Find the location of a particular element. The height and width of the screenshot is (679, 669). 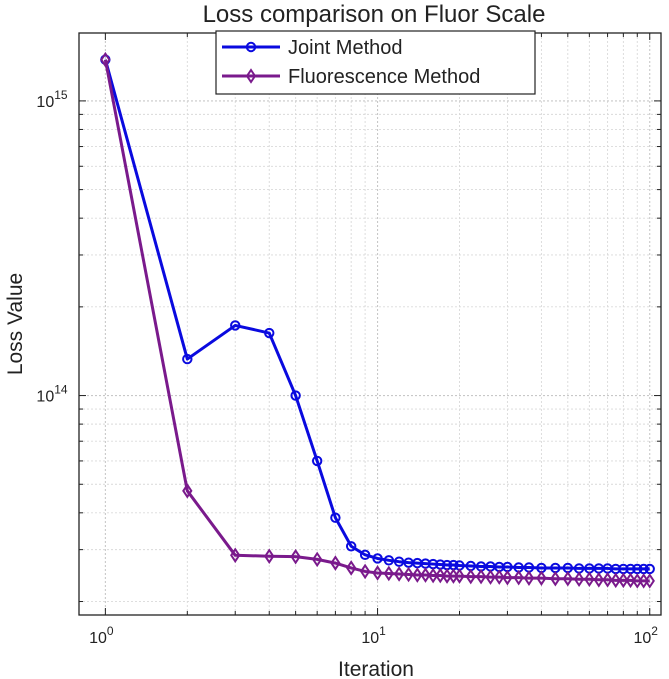

legend-label-fluorescence: Fluorescence Method is located at coordinates (384, 77).